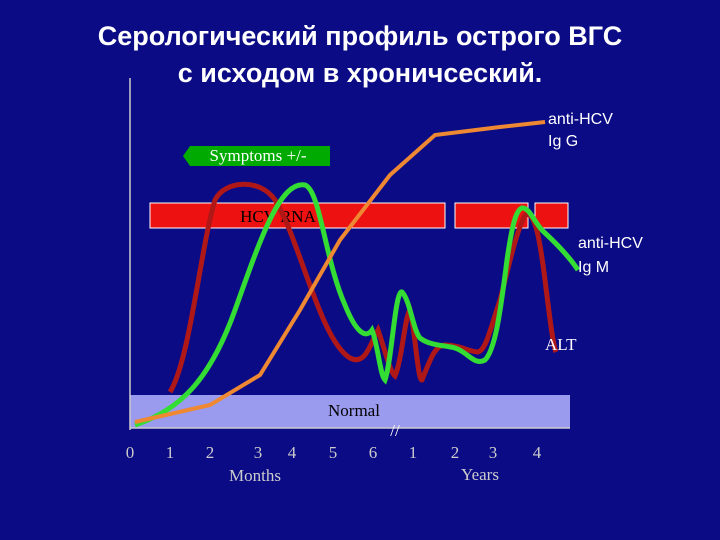 This screenshot has width=720, height=540. I want to click on symptoms-box, so click(256, 156).